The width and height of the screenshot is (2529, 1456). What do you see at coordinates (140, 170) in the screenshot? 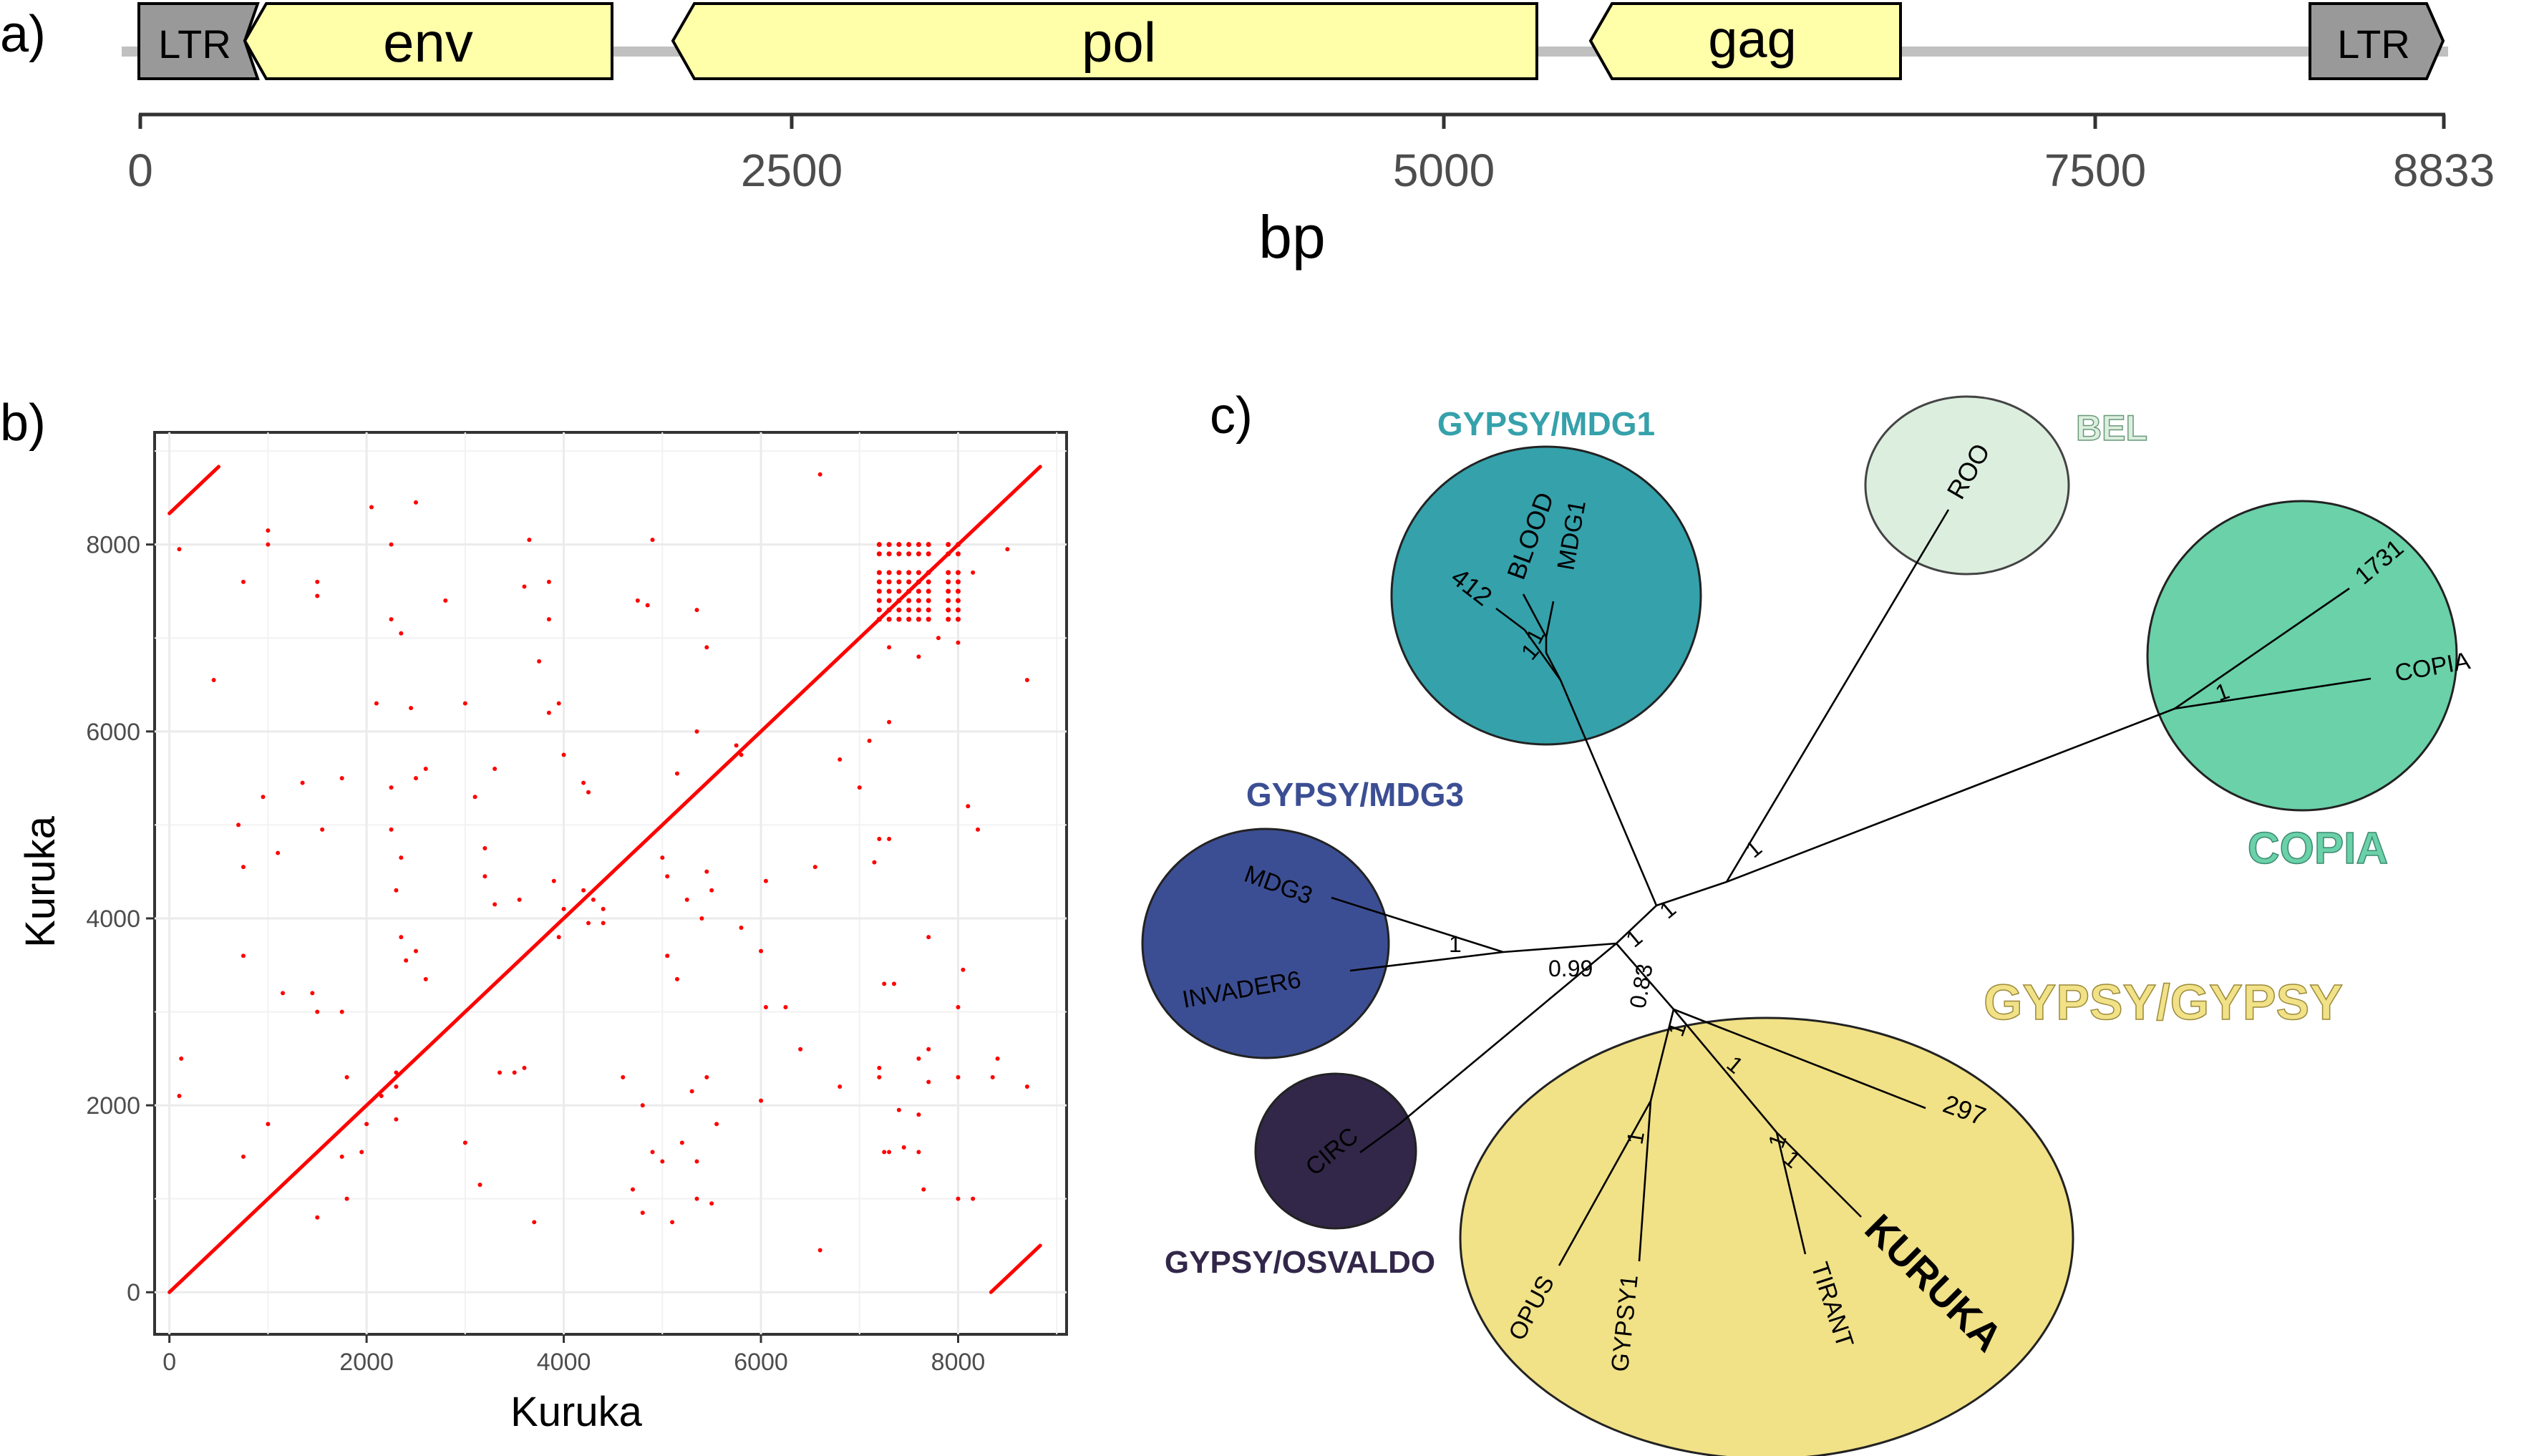
I see `bp-tick-label: 0` at bounding box center [140, 170].